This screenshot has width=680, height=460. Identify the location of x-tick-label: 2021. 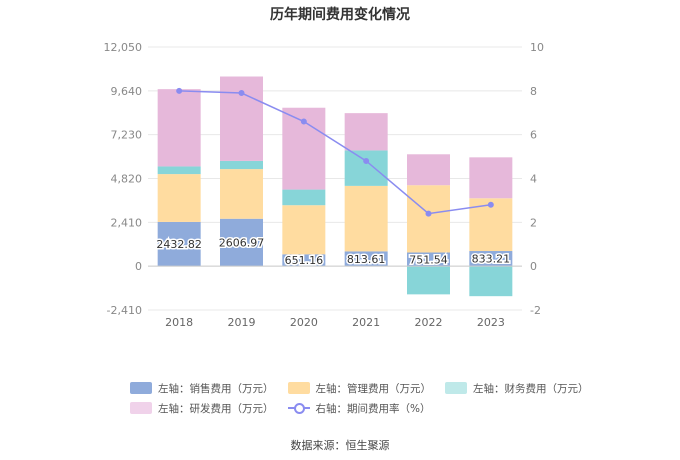
(366, 322).